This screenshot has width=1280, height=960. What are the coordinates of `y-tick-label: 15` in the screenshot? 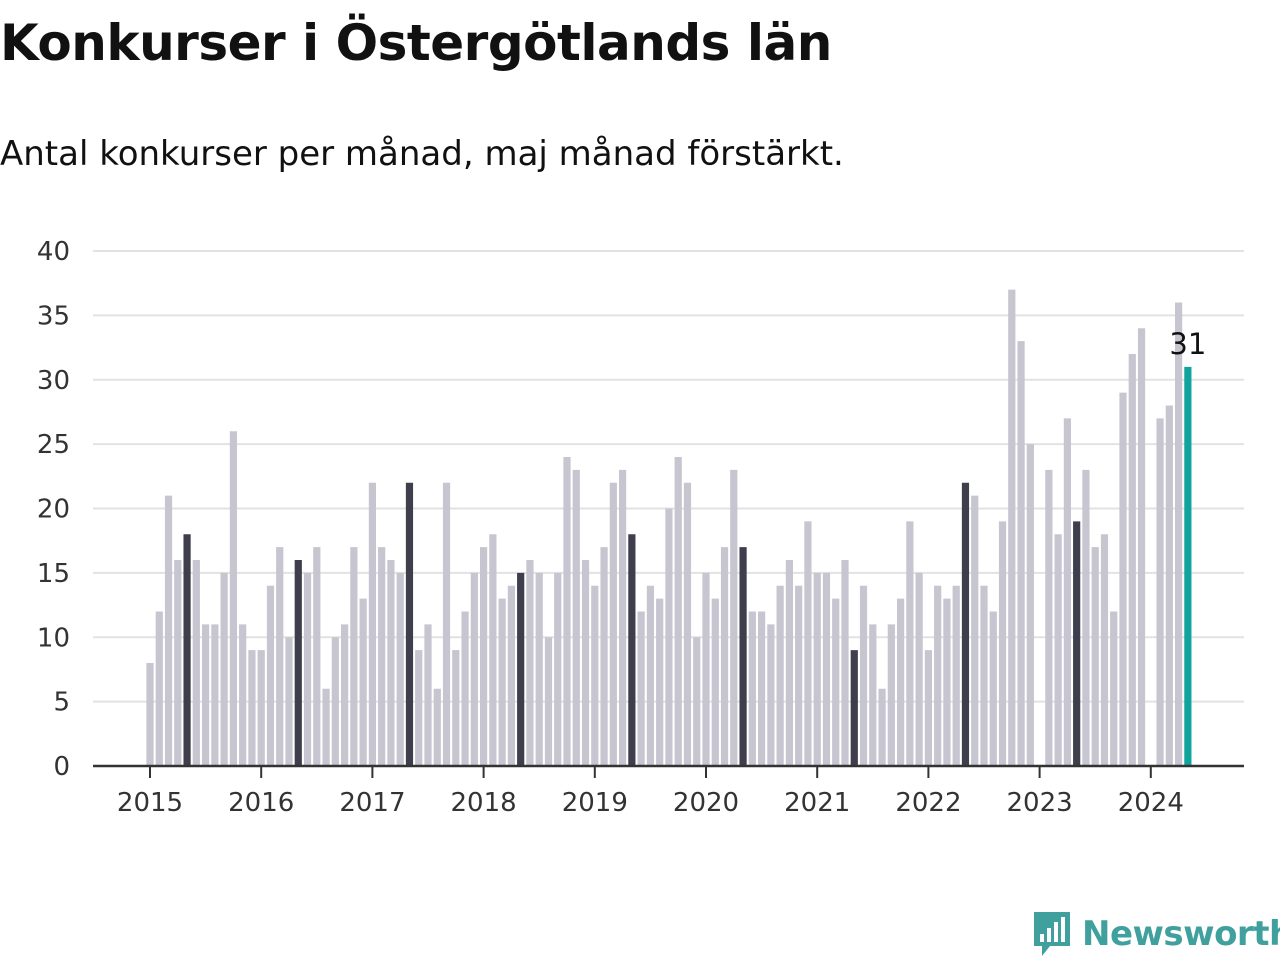 It's located at (53, 574).